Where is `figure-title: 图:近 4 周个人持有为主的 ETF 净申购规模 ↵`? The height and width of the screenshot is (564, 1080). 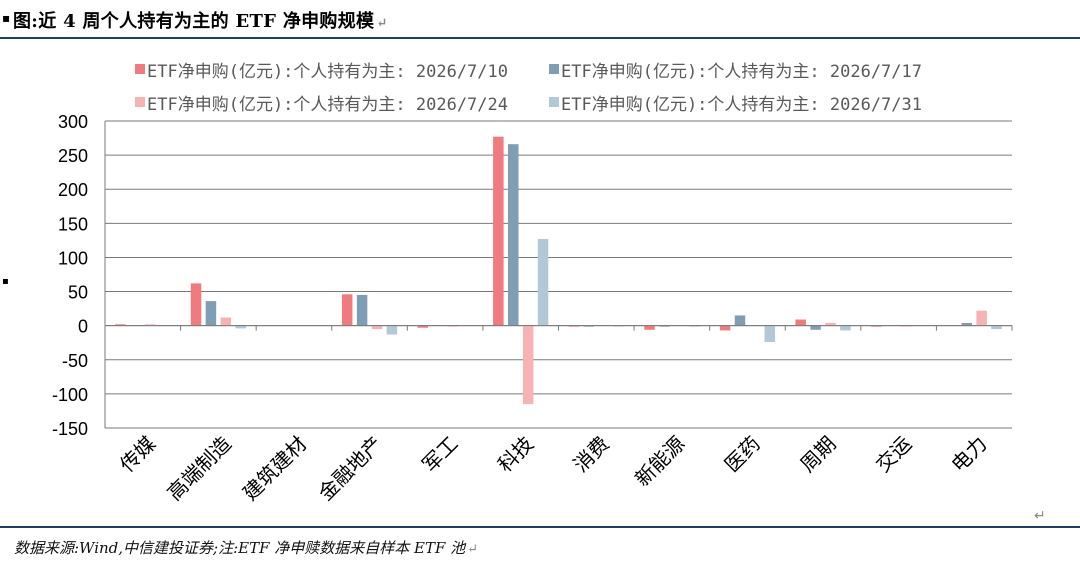
figure-title: 图:近 4 周个人持有为主的 ETF 净申购规模 ↵ is located at coordinates (200, 20).